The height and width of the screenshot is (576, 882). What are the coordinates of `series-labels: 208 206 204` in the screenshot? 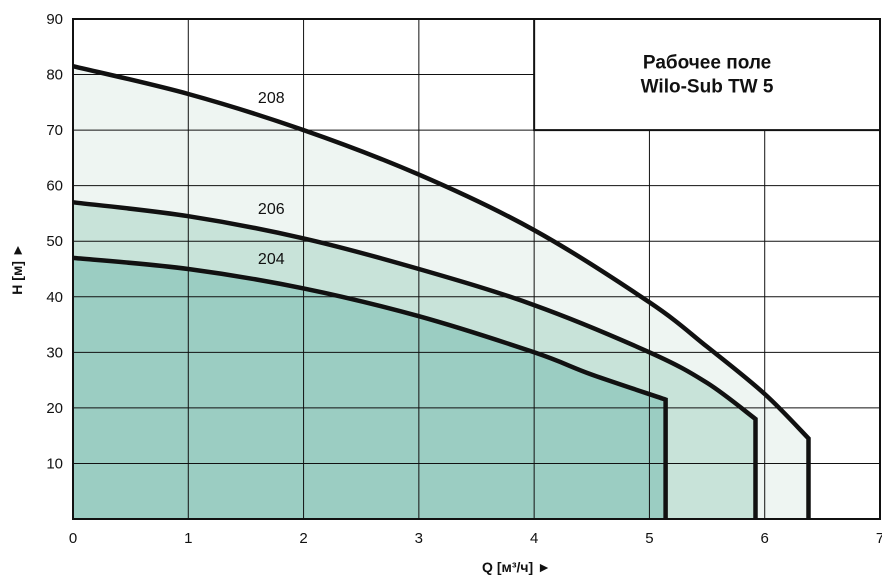 It's located at (271, 179).